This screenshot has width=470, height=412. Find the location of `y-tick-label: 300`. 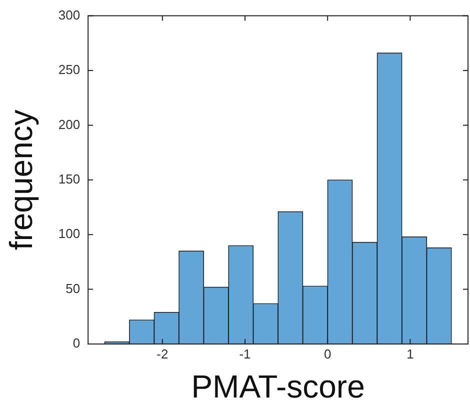

y-tick-label: 300 is located at coordinates (69, 14).